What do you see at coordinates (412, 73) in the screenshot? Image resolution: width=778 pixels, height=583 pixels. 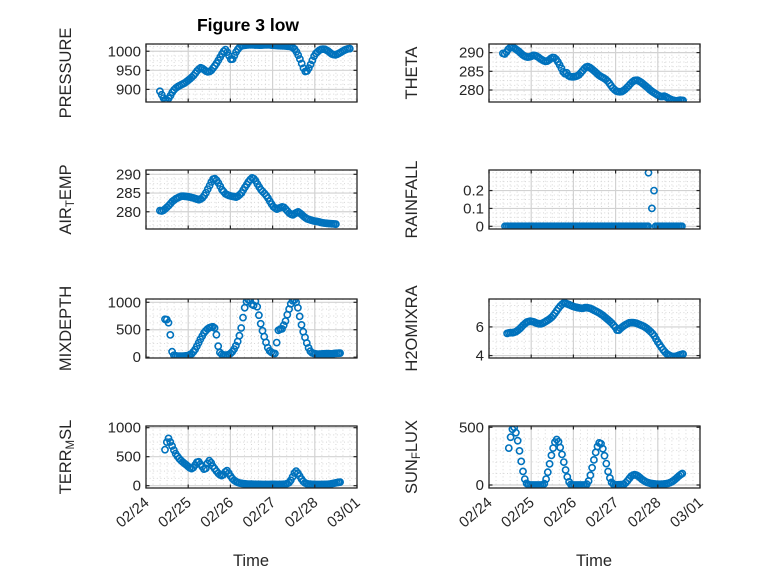 I see `y-axis-label-theta: THETA` at bounding box center [412, 73].